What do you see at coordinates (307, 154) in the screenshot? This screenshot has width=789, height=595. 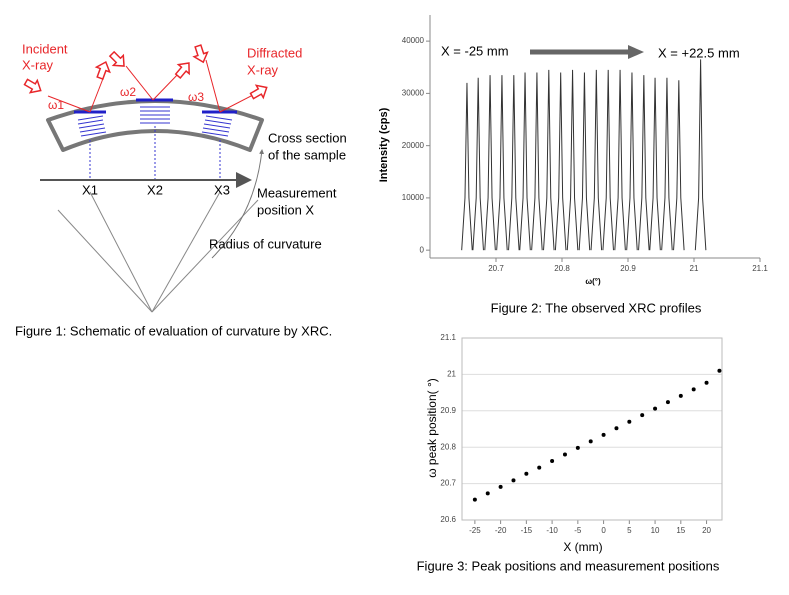 I see `label: of the sample` at bounding box center [307, 154].